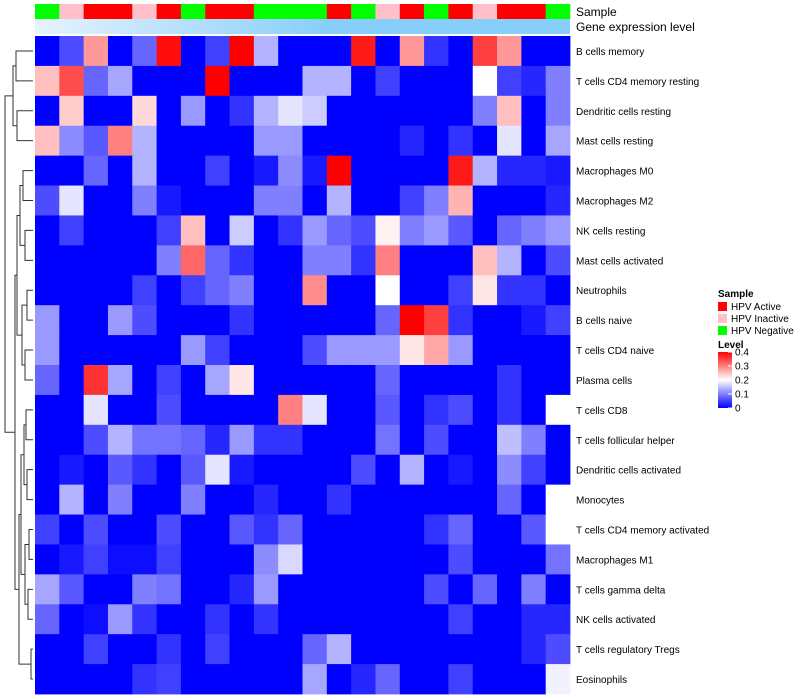  Describe the element at coordinates (29, 485) in the screenshot. I see `dendrogram-branch` at that location.